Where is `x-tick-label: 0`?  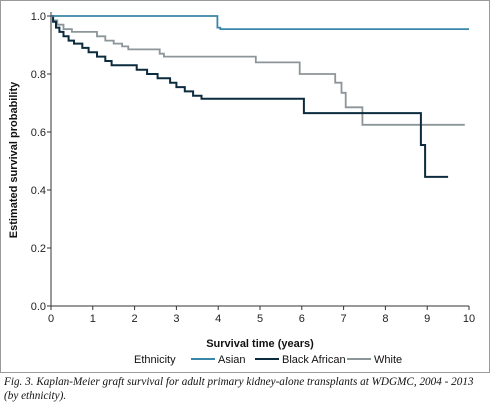
x-tick-label: 0 is located at coordinates (51, 319).